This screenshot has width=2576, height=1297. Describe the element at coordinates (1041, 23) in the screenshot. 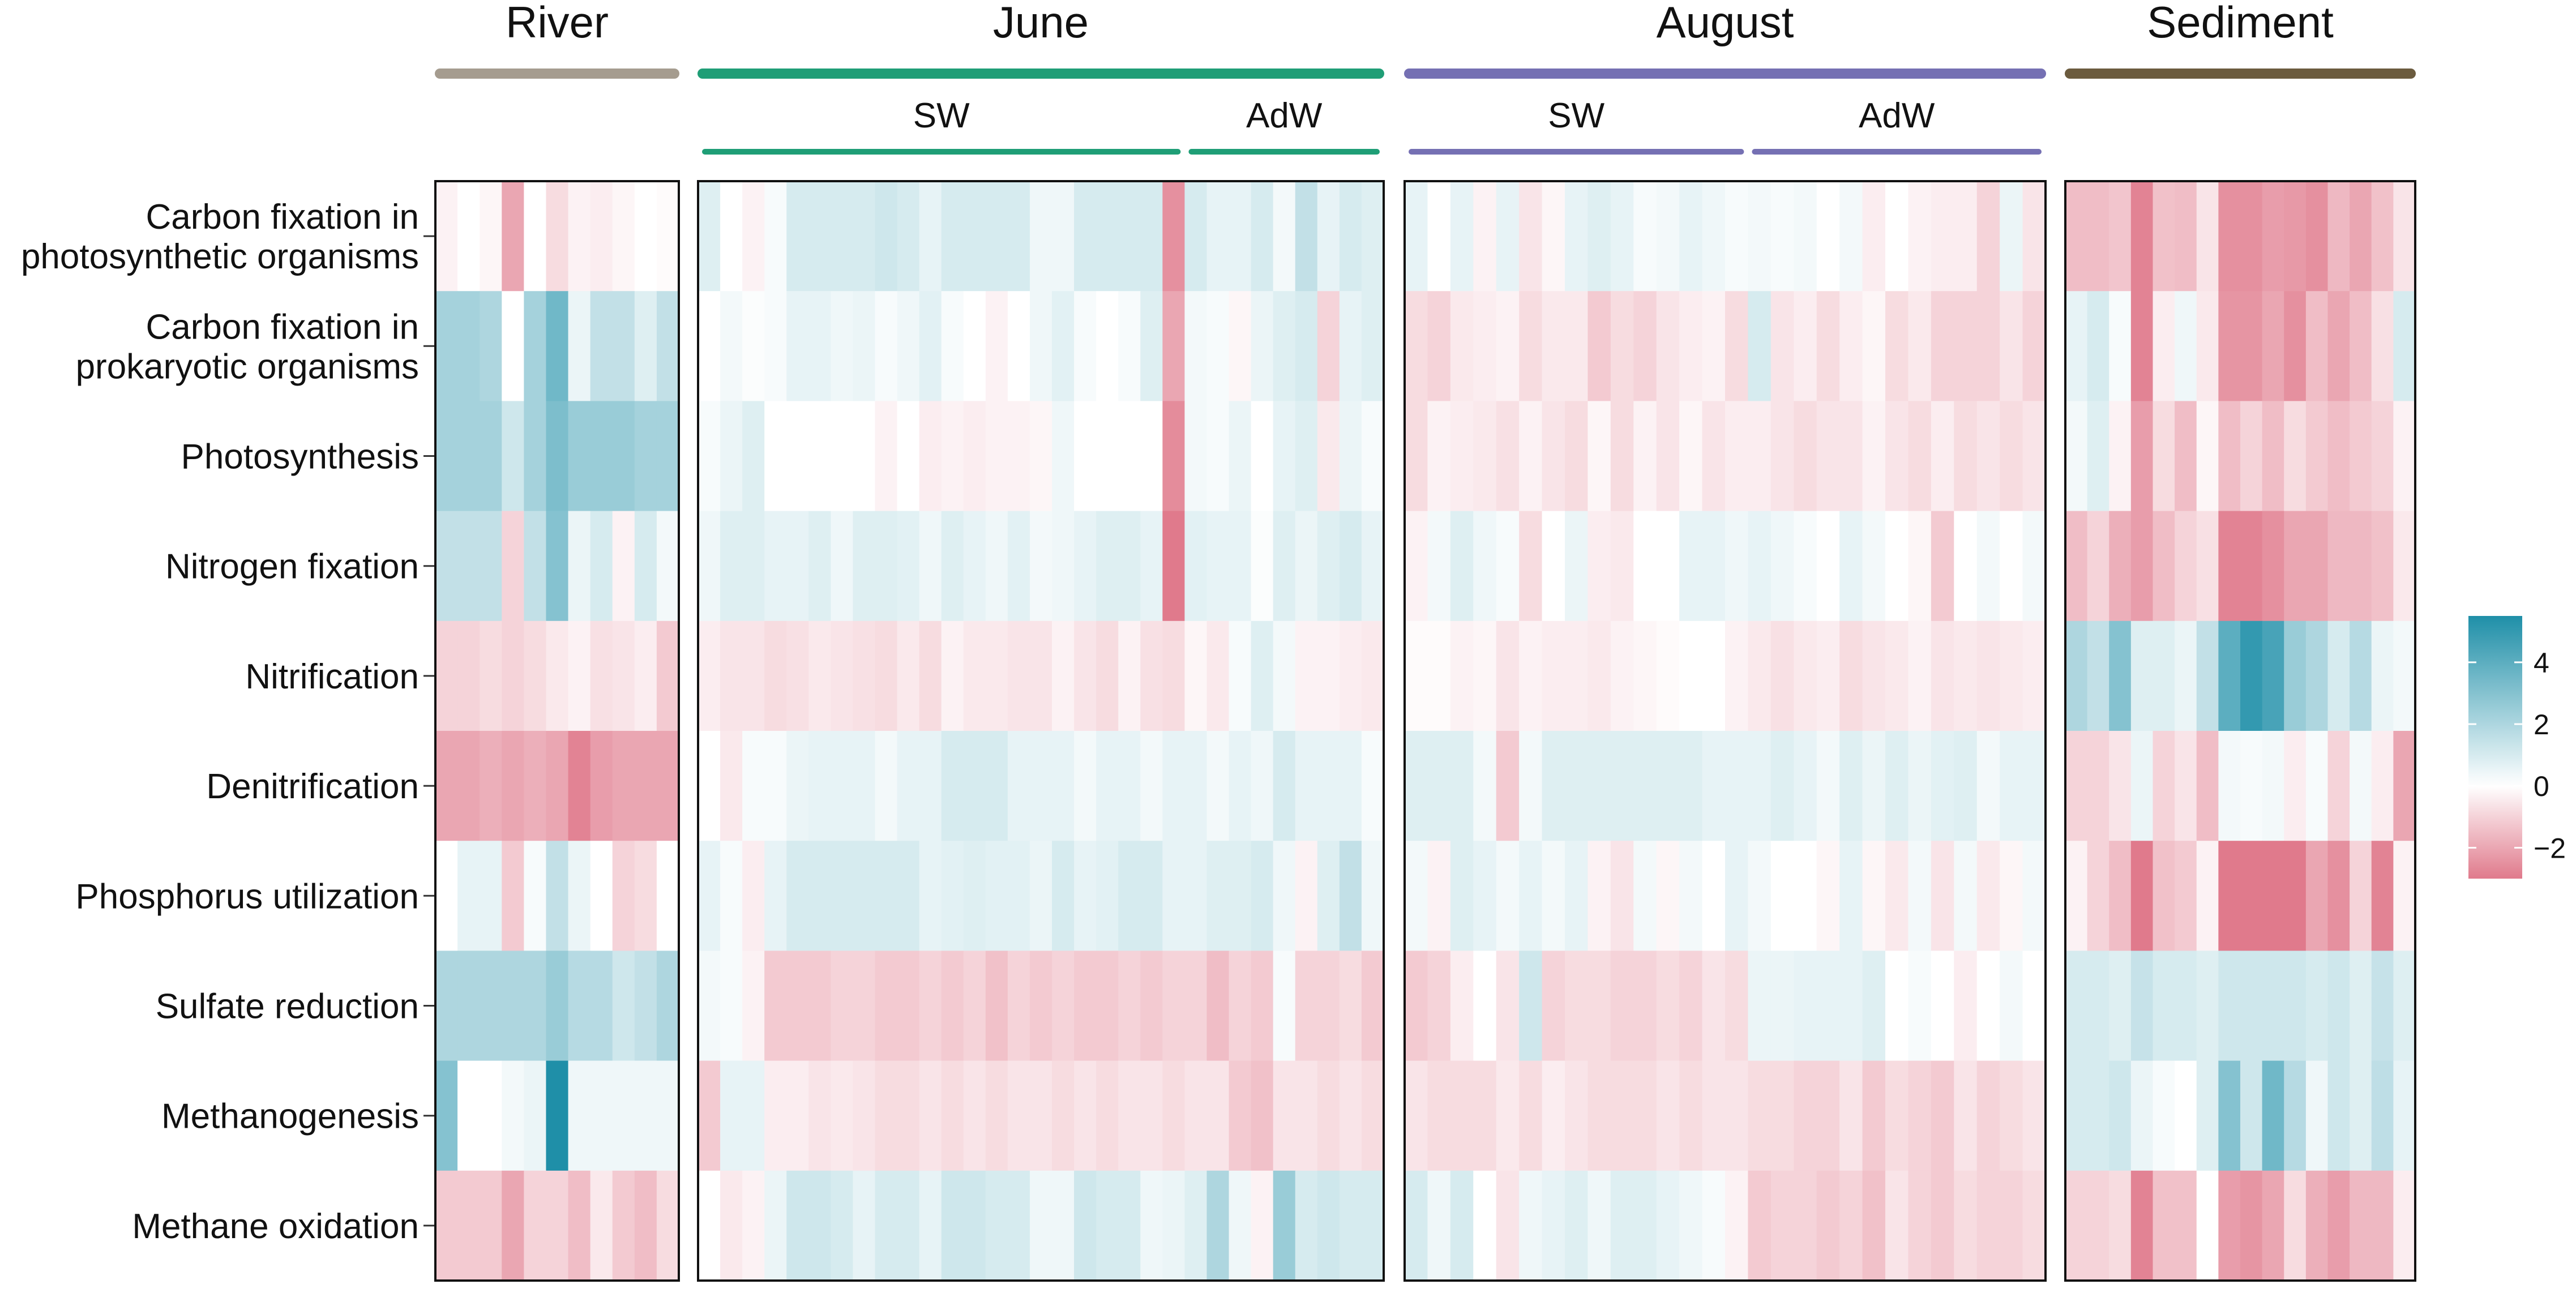

I see `panel-title: June` at that location.